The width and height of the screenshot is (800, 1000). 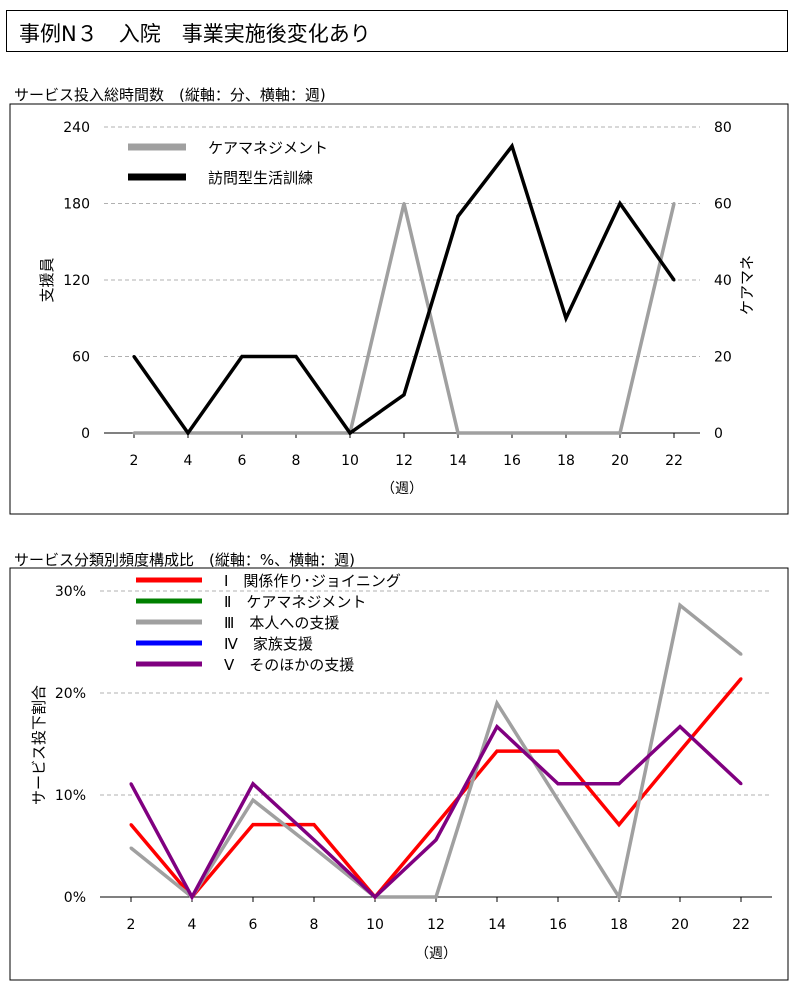 I want to click on chart1-ylabel-left: 支援員, so click(x=47, y=279).